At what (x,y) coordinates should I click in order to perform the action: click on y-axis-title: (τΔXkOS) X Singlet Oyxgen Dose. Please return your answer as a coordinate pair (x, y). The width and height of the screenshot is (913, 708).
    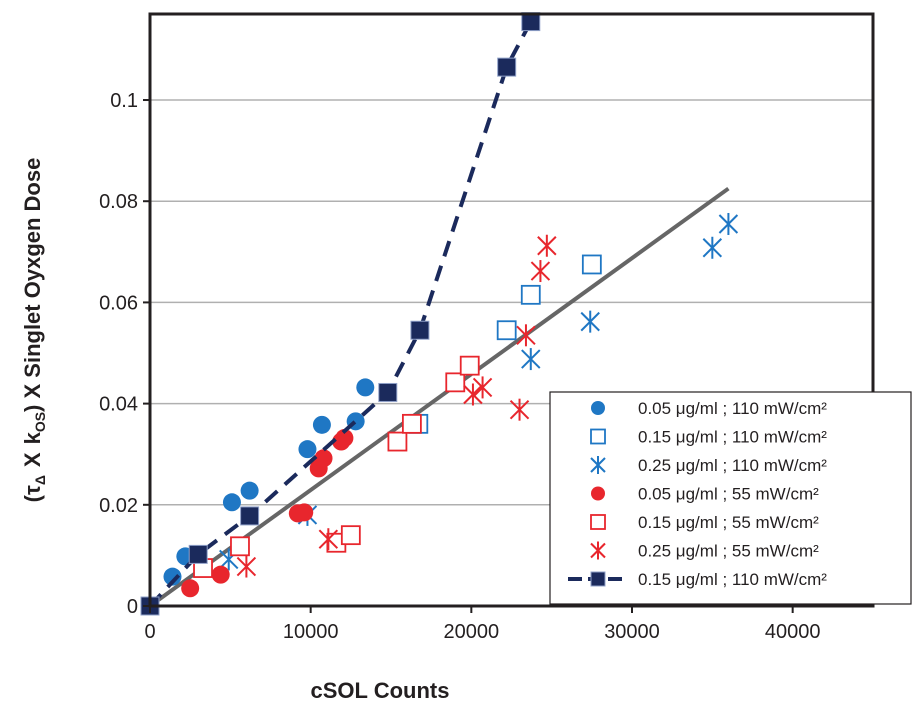
    Looking at the image, I should click on (34, 330).